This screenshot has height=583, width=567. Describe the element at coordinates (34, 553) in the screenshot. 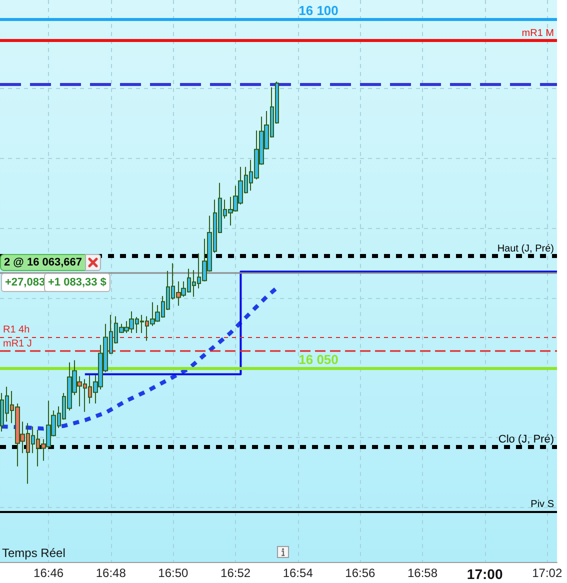

I see `annotation: Temps Réel` at that location.